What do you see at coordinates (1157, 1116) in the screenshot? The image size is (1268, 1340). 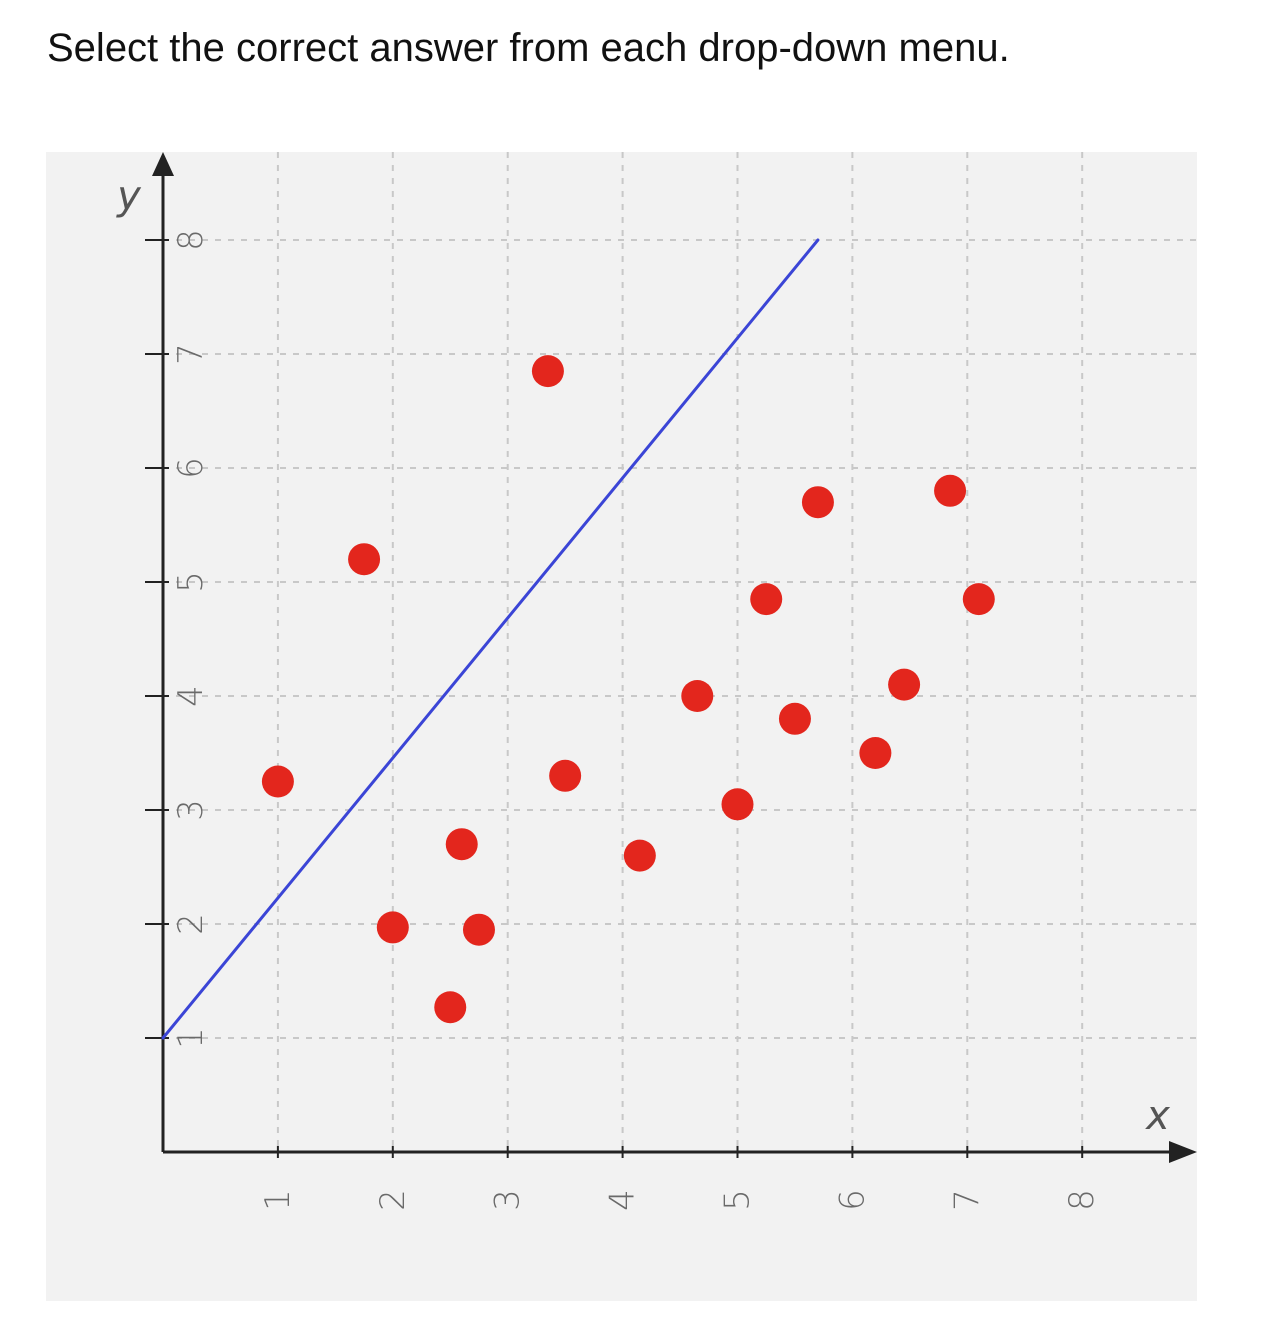 I see `x-axis-label: x` at bounding box center [1157, 1116].